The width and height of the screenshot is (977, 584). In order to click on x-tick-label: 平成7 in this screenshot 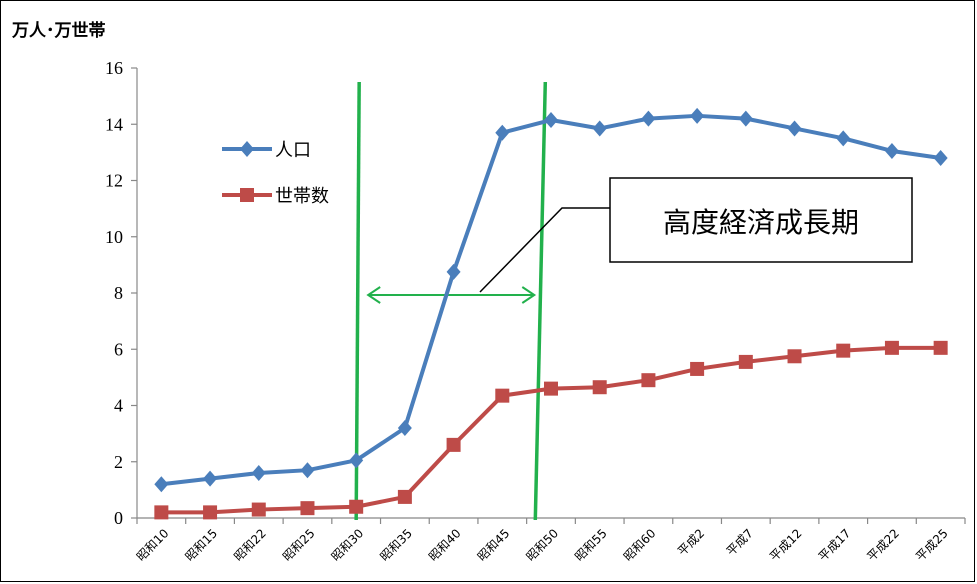, I will do `click(740, 542)`.